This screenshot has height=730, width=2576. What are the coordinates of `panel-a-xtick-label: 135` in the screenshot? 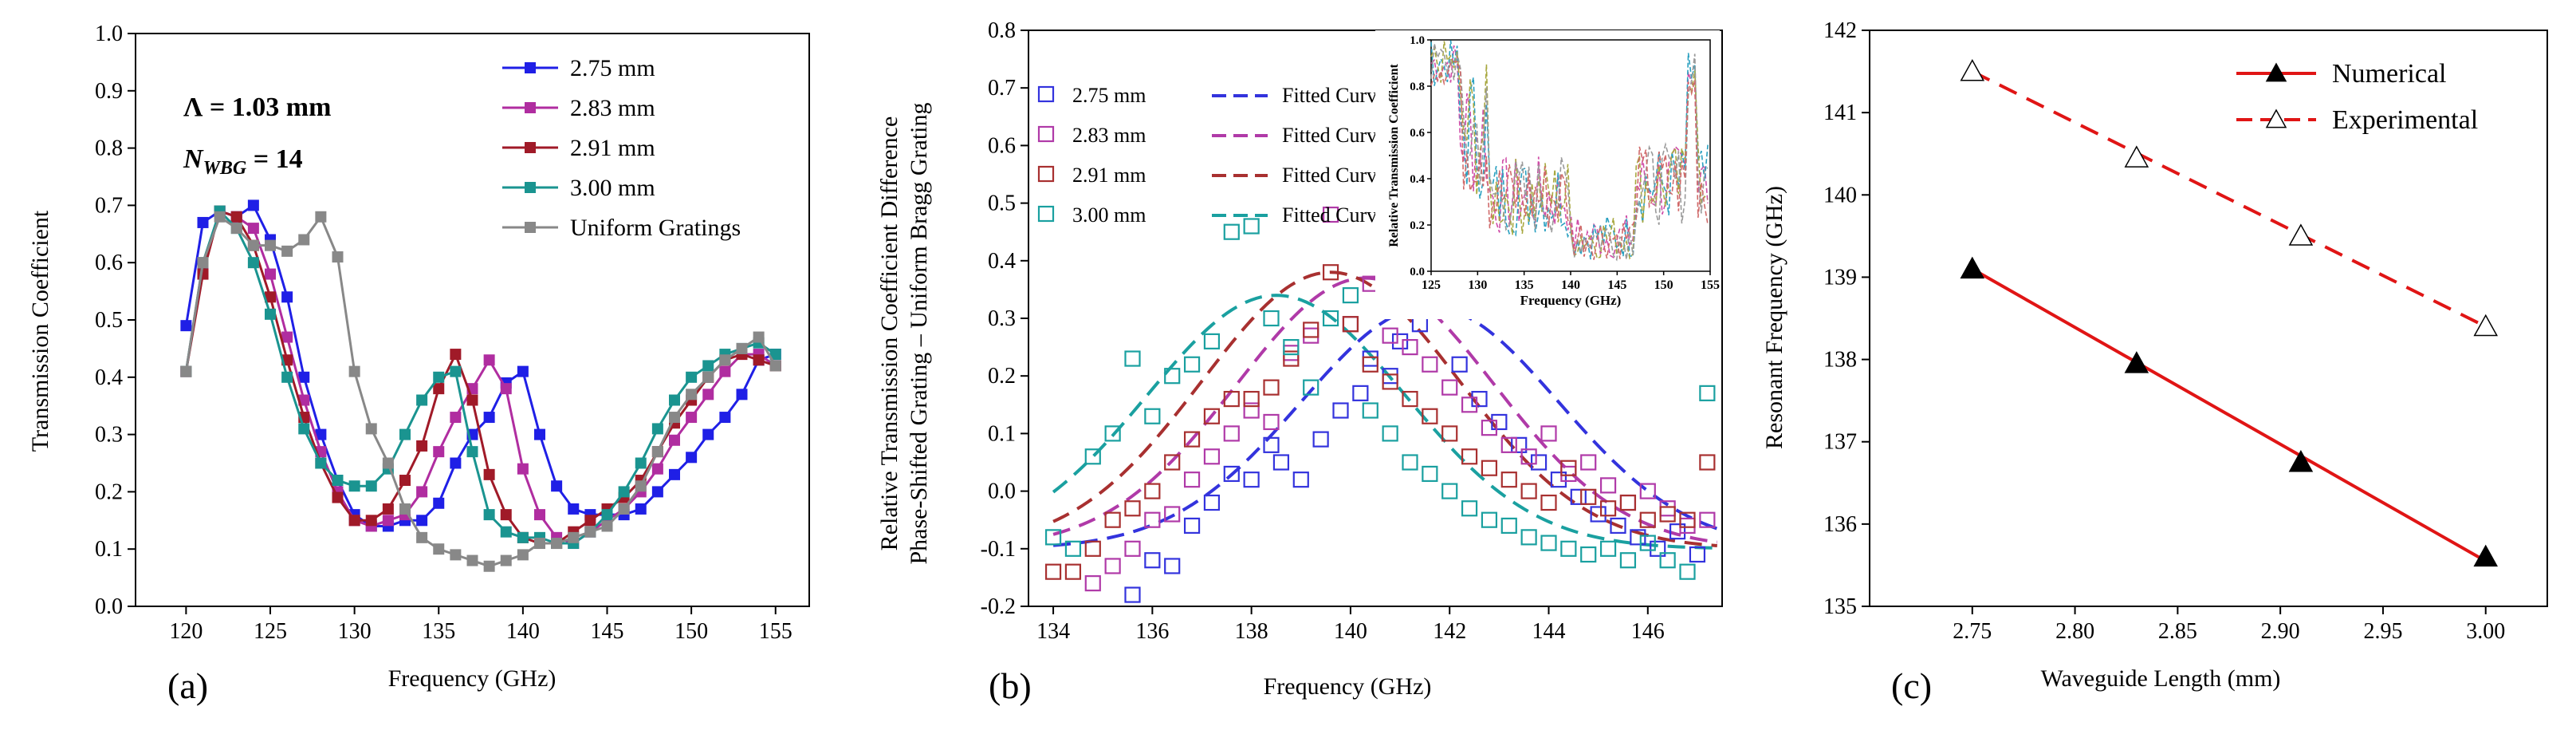 It's located at (439, 631).